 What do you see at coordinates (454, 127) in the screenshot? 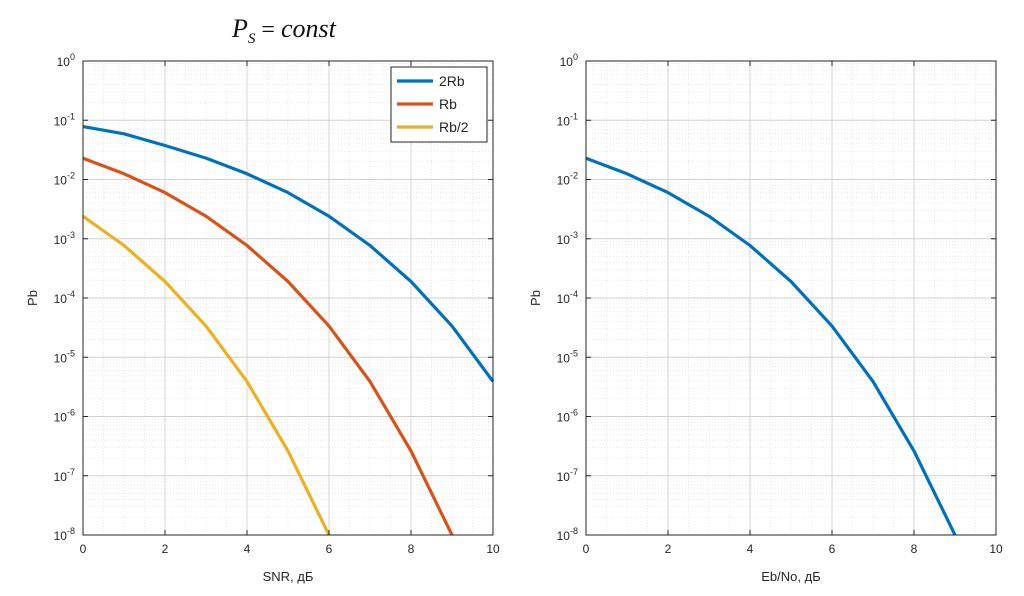
I see `legend-label-rb-2: Rb/2` at bounding box center [454, 127].